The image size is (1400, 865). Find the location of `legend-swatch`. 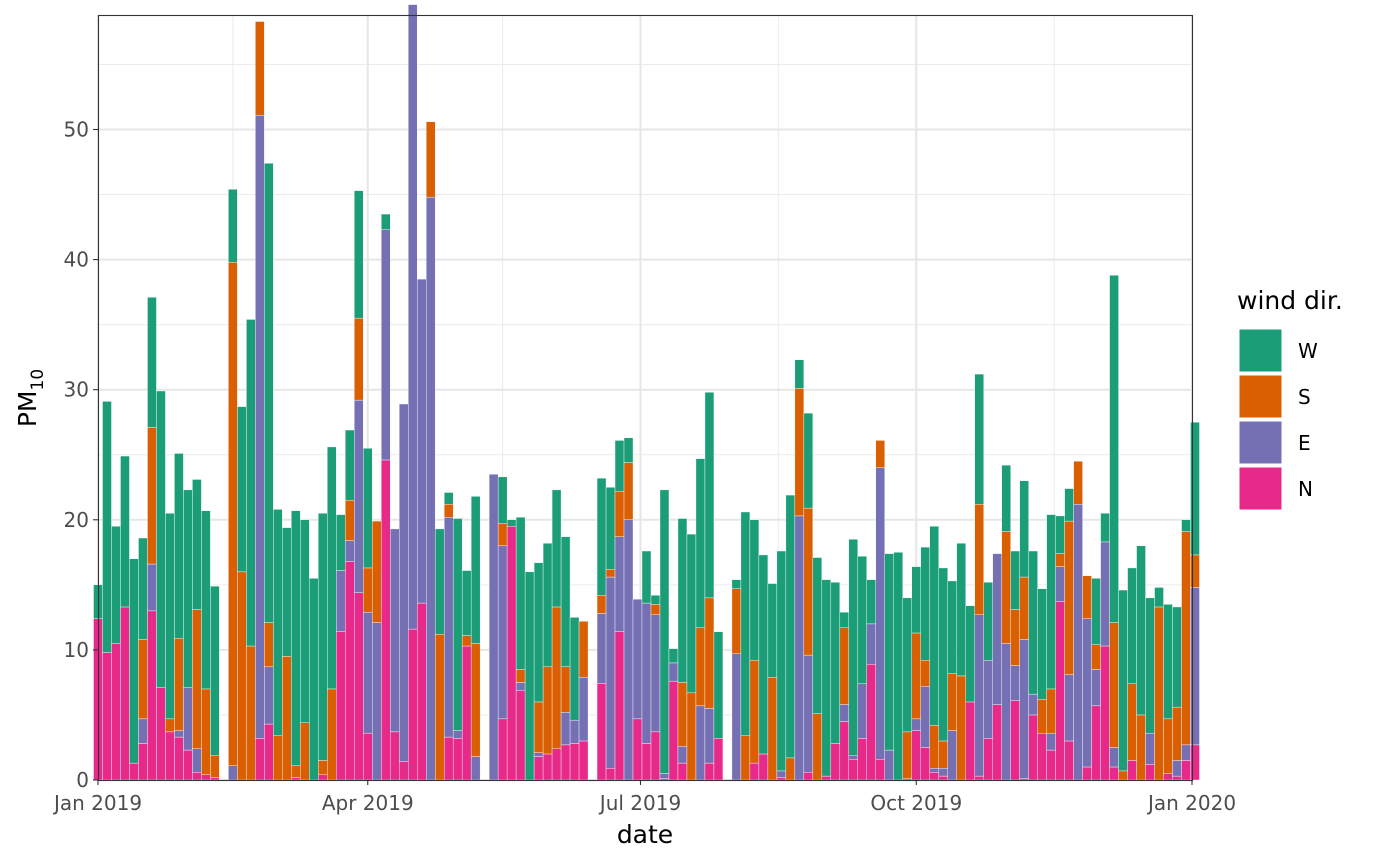

legend-swatch is located at coordinates (1260, 396).